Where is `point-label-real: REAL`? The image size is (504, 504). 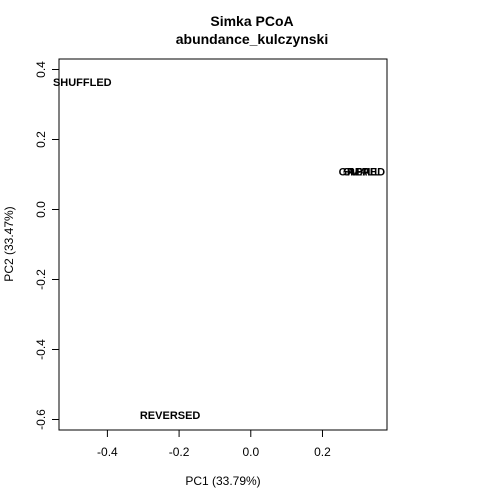
point-label-real: REAL is located at coordinates (362, 173).